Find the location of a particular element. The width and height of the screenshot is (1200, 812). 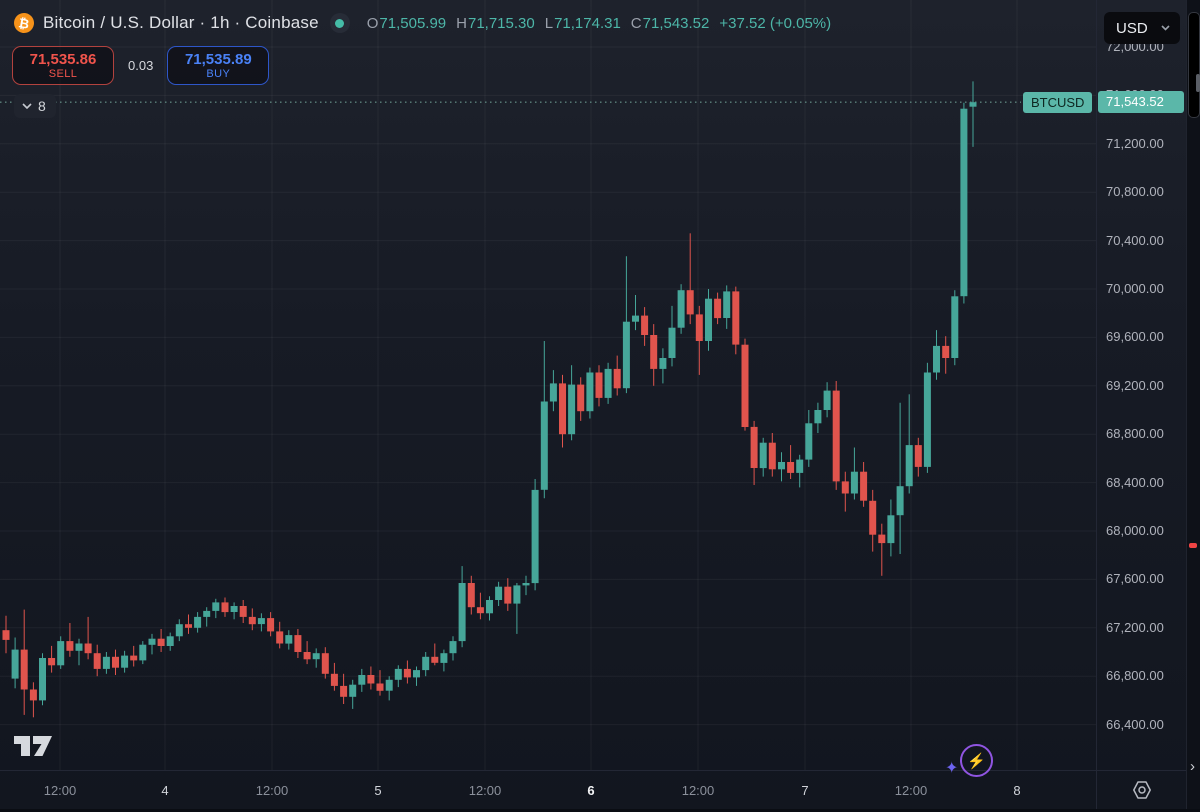

time-tick-label: 8 is located at coordinates (1017, 790).